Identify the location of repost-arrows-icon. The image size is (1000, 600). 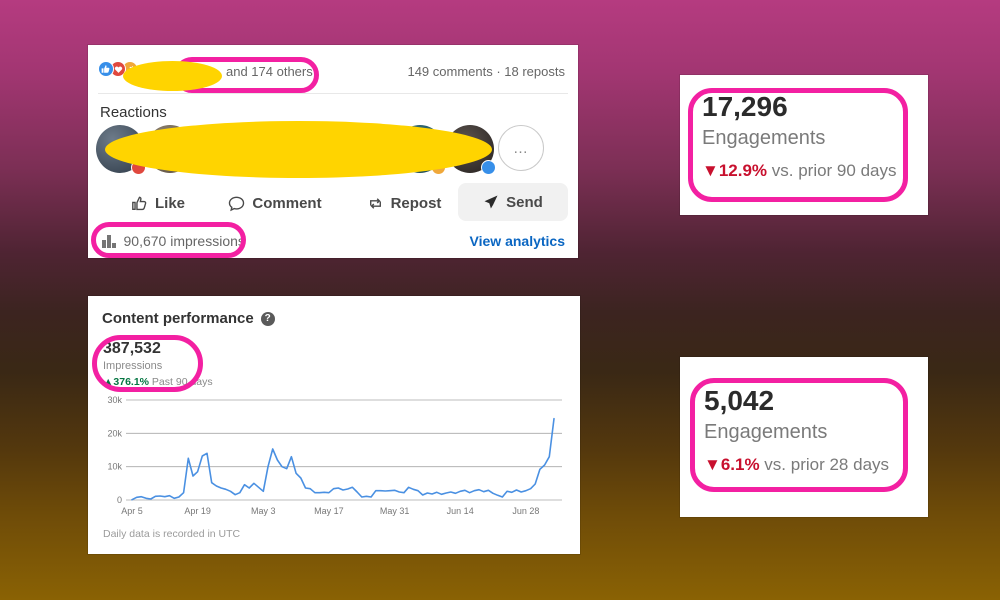
(375, 203).